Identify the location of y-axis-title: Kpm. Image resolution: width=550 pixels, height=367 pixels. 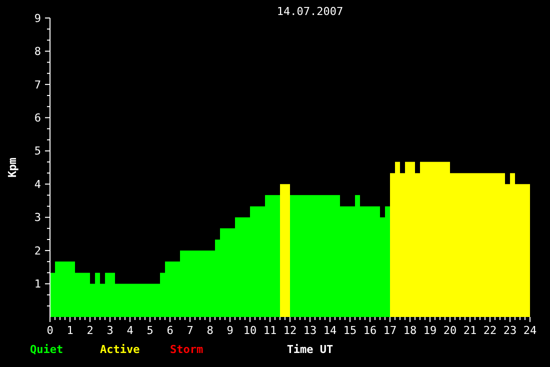
(12, 167).